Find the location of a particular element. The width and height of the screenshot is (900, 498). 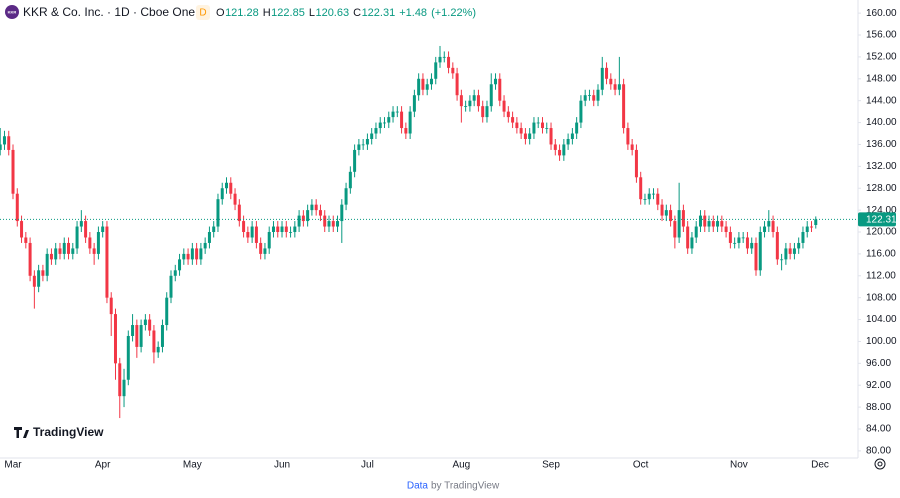

change: +1.48 is located at coordinates (413, 13).